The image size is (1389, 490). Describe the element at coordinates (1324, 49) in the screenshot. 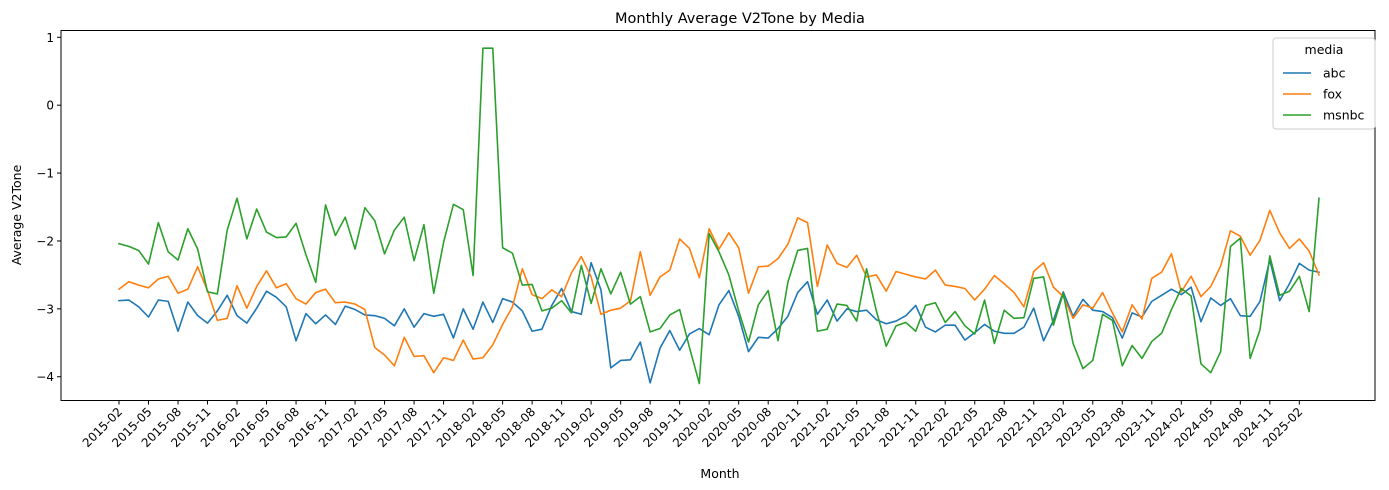

I see `legend-title: media` at that location.